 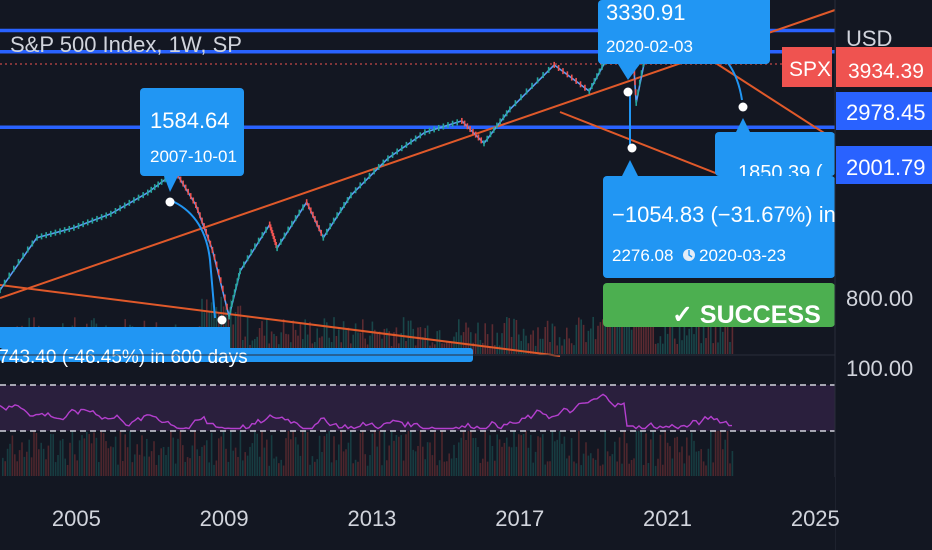 I want to click on time-axis, so click(x=417, y=513).